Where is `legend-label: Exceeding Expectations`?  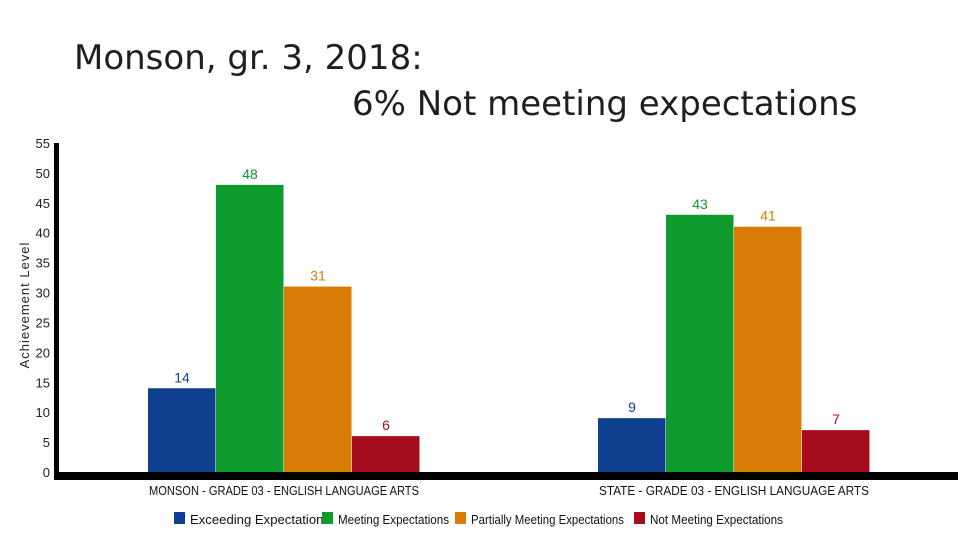
legend-label: Exceeding Expectations is located at coordinates (260, 519).